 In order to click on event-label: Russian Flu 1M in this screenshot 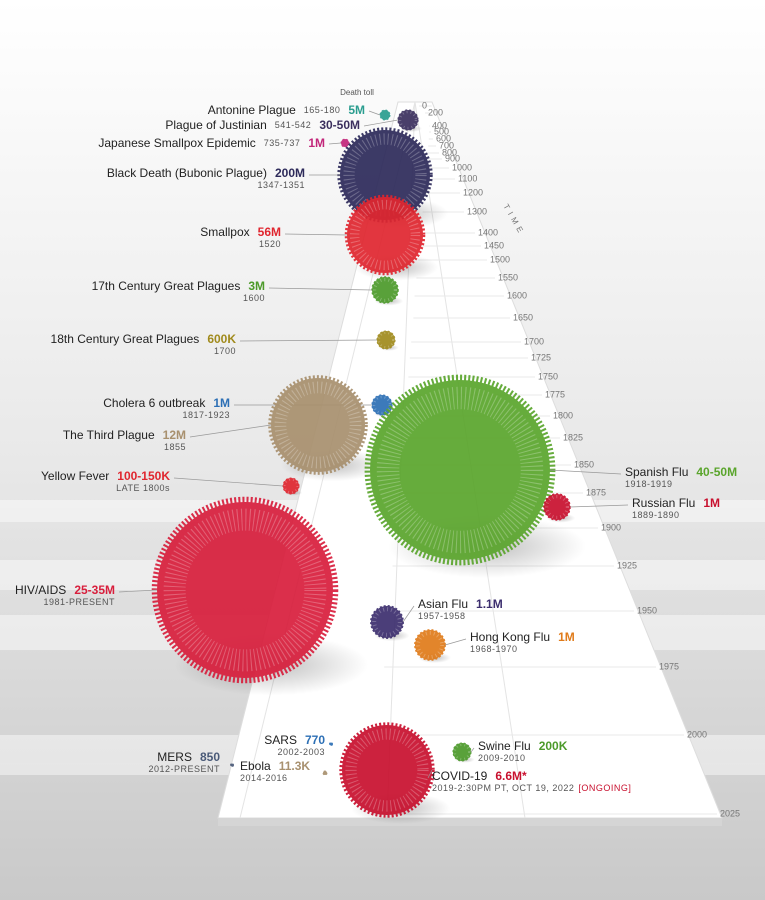, I will do `click(676, 503)`.